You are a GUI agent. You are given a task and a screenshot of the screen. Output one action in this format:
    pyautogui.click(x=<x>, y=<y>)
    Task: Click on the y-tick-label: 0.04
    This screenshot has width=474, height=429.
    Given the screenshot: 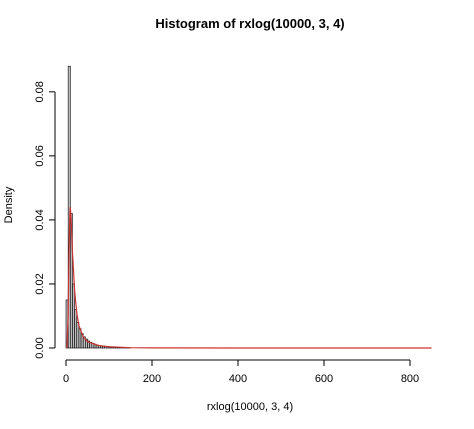 What is the action you would take?
    pyautogui.click(x=40, y=219)
    